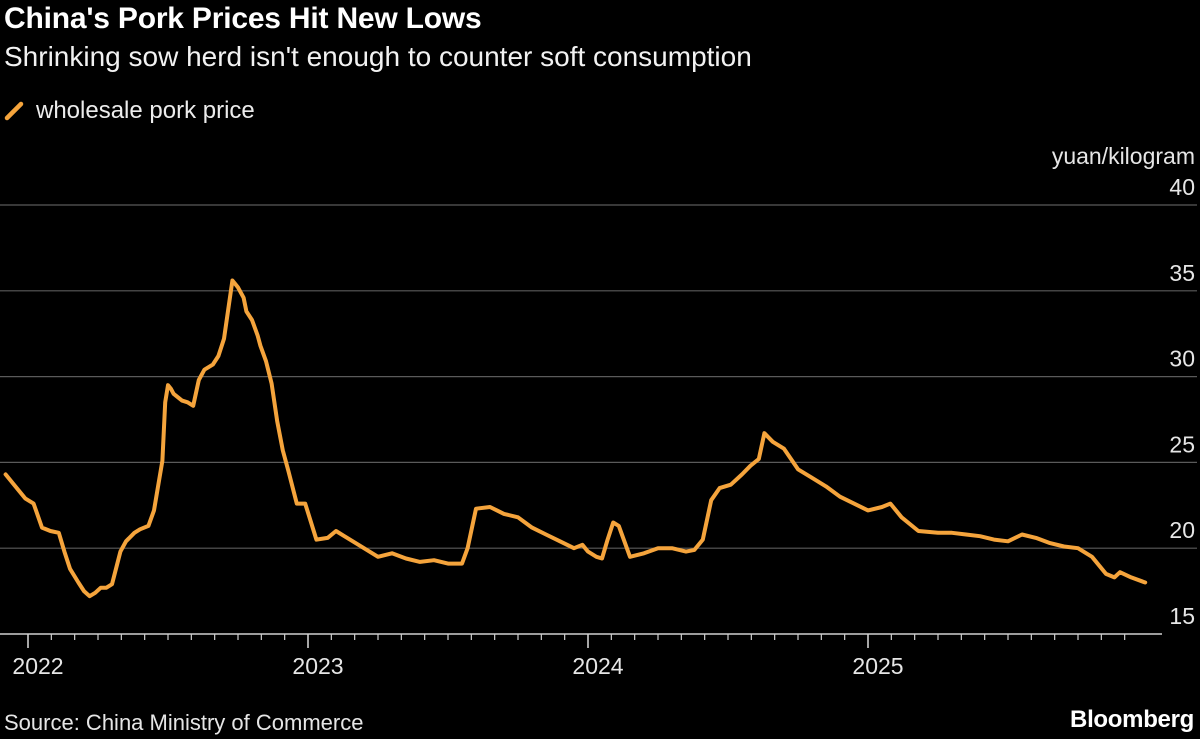 The image size is (1200, 739). I want to click on y-tick-label-15: 15, so click(1182, 616).